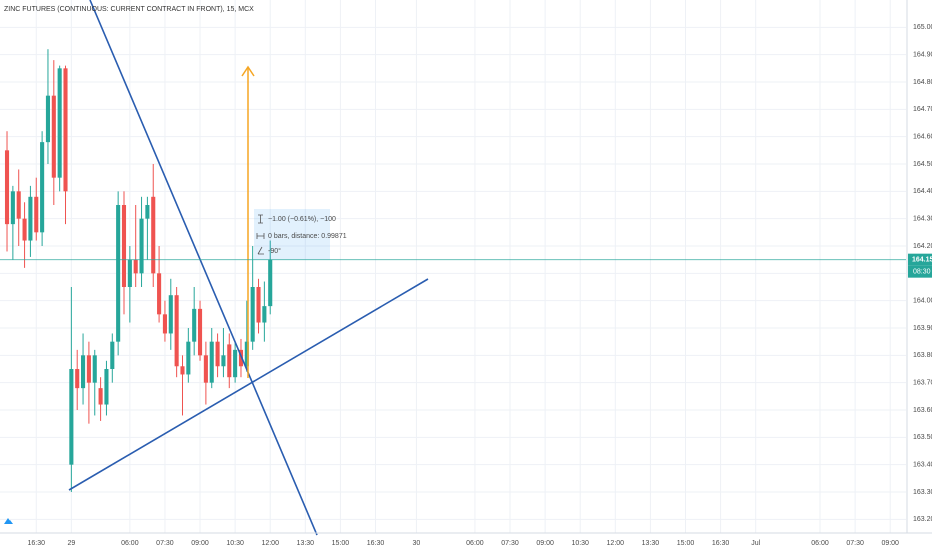  I want to click on y-tick-label: 164.50, so click(922, 164).